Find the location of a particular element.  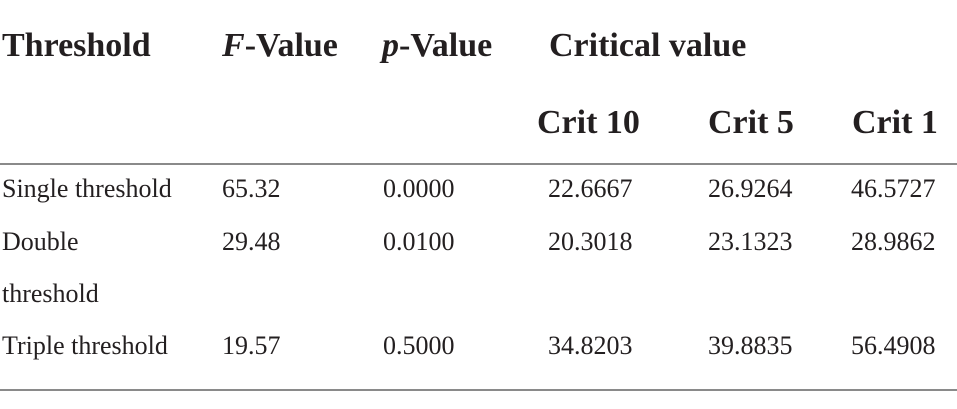

header-p-value: p-Value is located at coordinates (437, 46).